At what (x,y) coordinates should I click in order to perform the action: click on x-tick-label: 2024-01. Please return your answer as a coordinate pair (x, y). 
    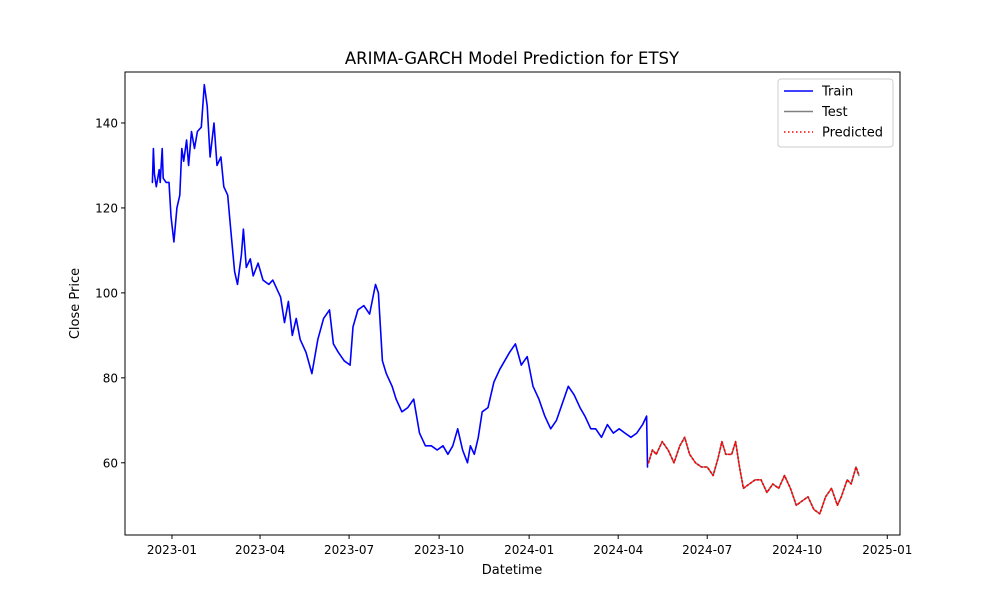
    Looking at the image, I should click on (529, 550).